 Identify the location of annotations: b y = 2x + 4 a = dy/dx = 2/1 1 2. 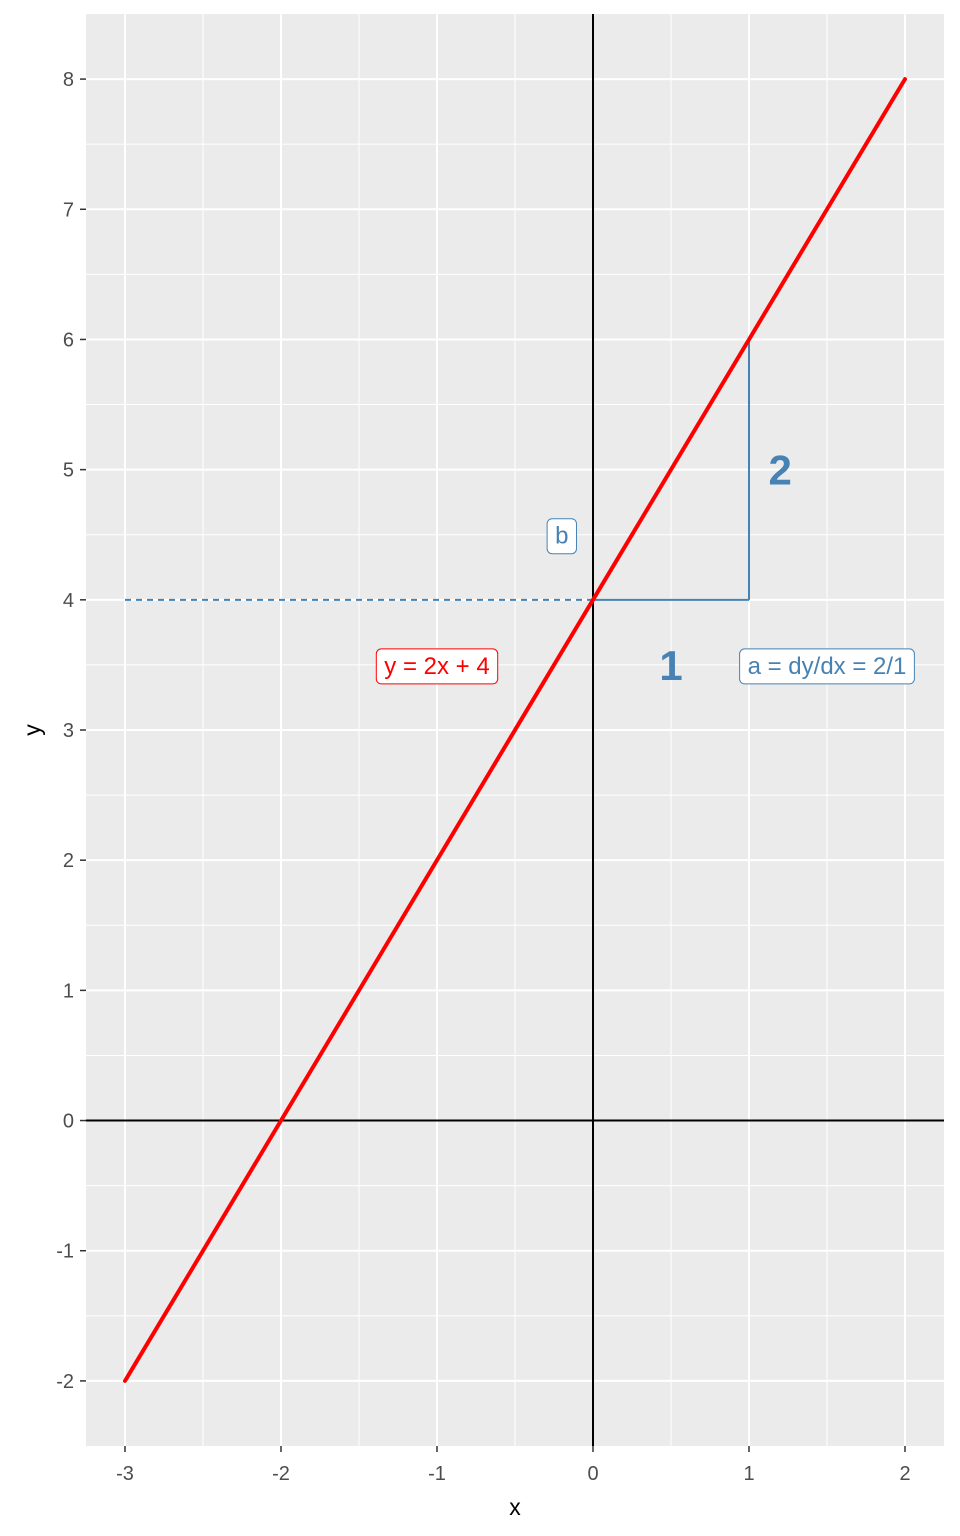
(645, 568).